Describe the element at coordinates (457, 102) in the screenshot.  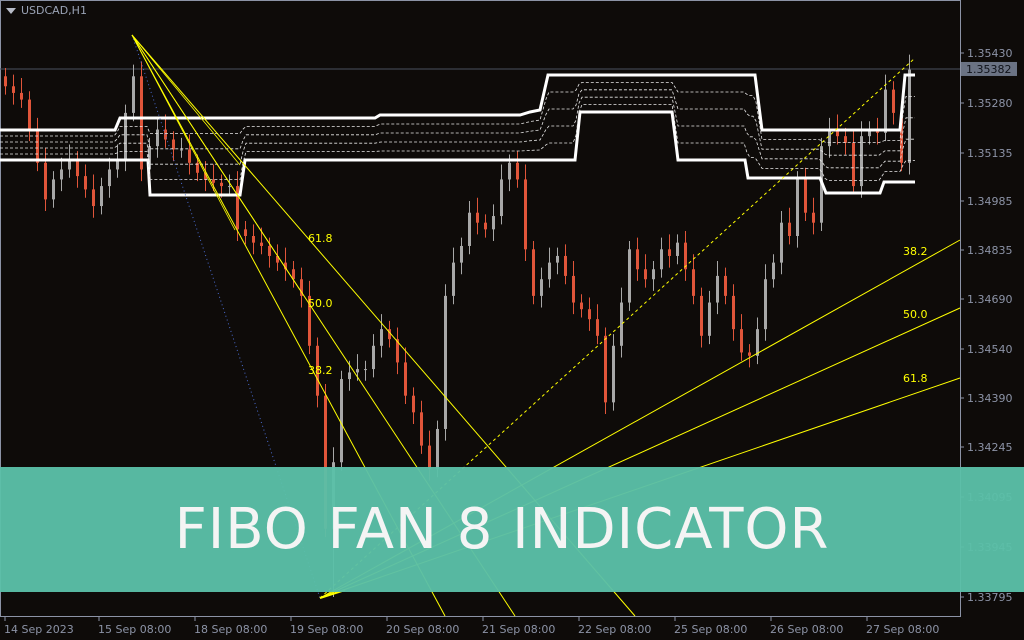
I see `upper-band-line` at that location.